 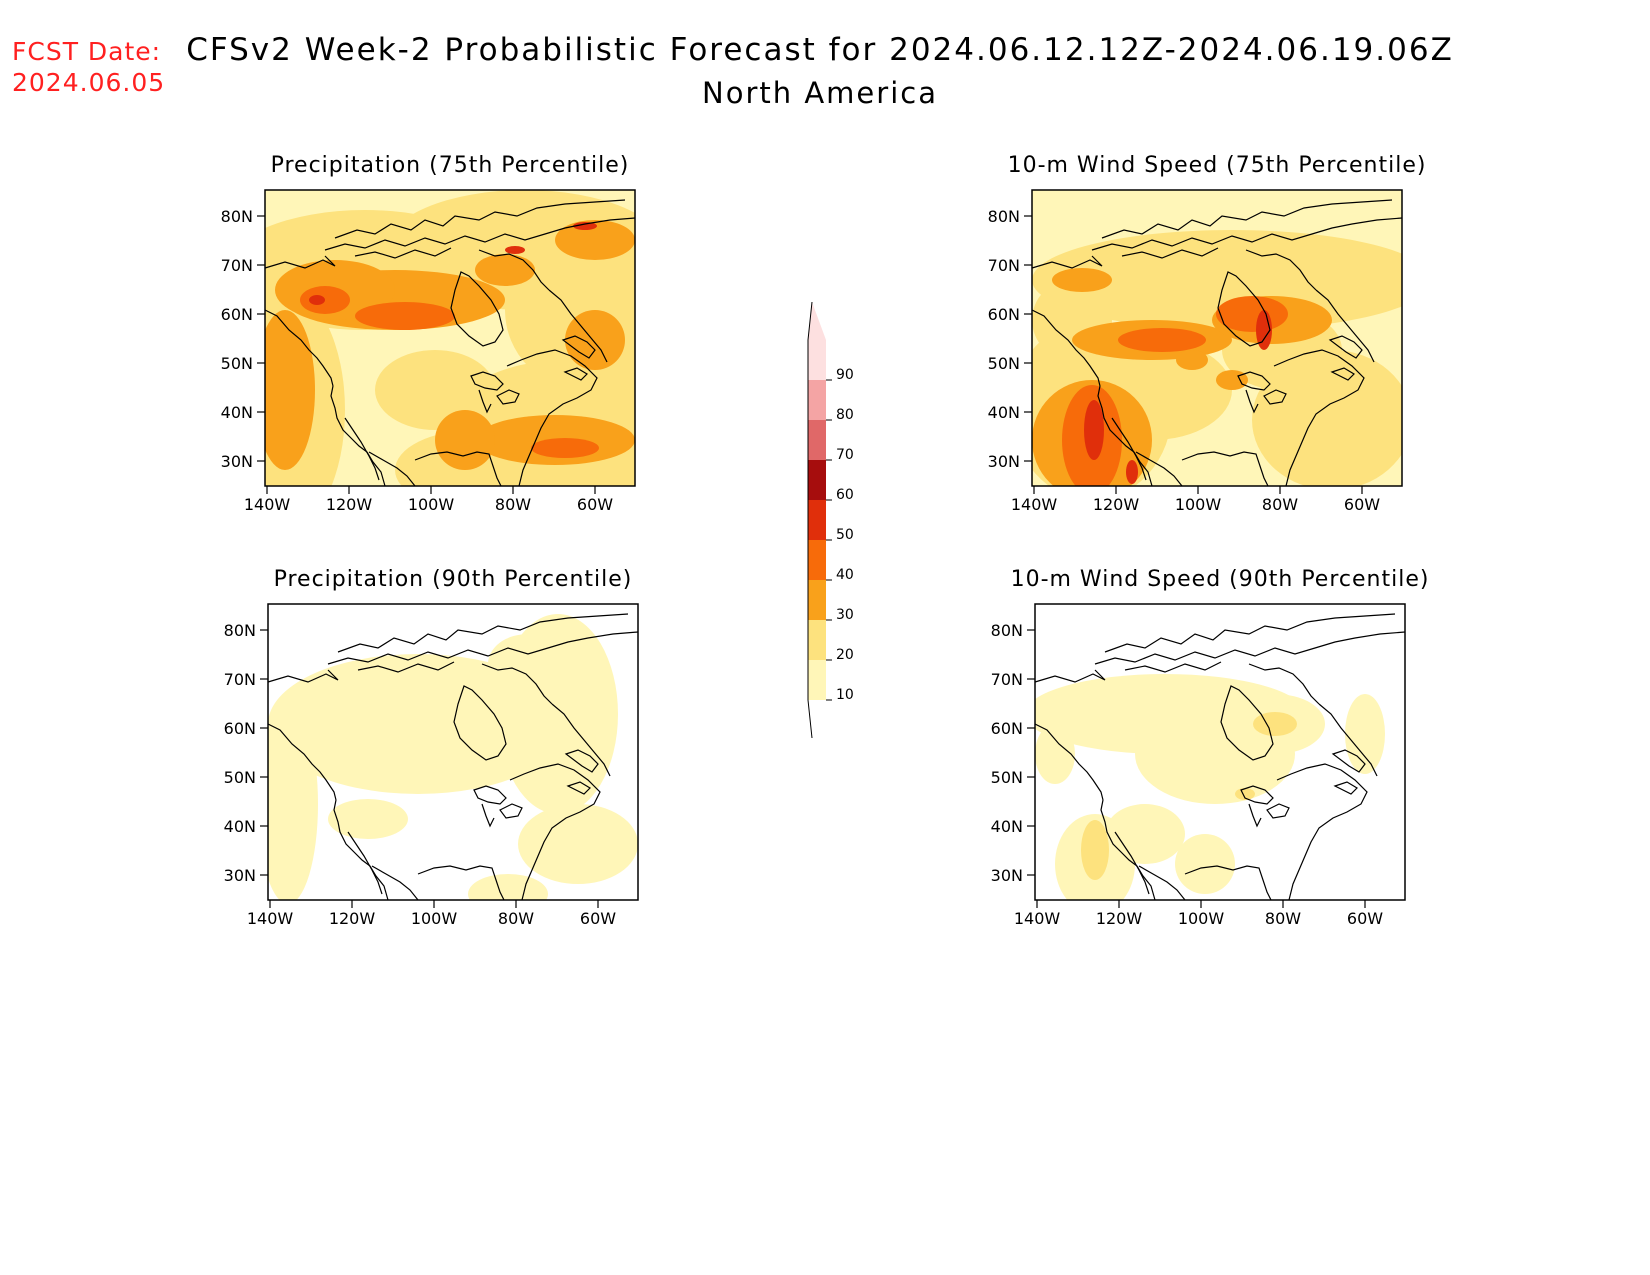 I want to click on precip-75-map, so click(x=450, y=338).